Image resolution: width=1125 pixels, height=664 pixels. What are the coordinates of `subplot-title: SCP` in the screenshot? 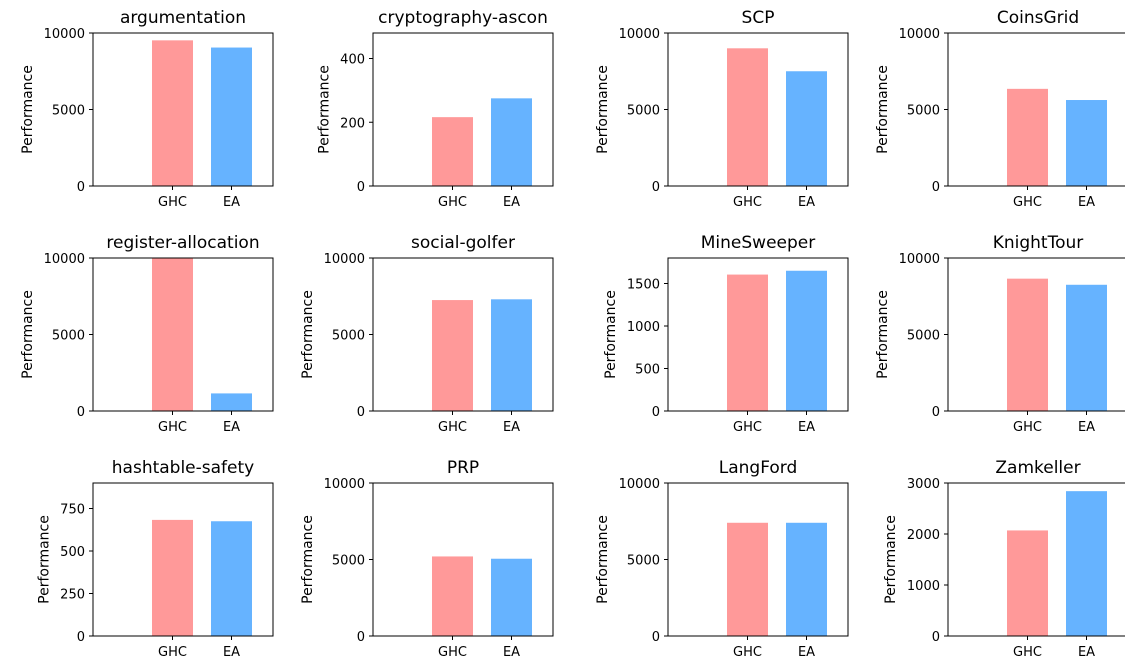 It's located at (758, 18).